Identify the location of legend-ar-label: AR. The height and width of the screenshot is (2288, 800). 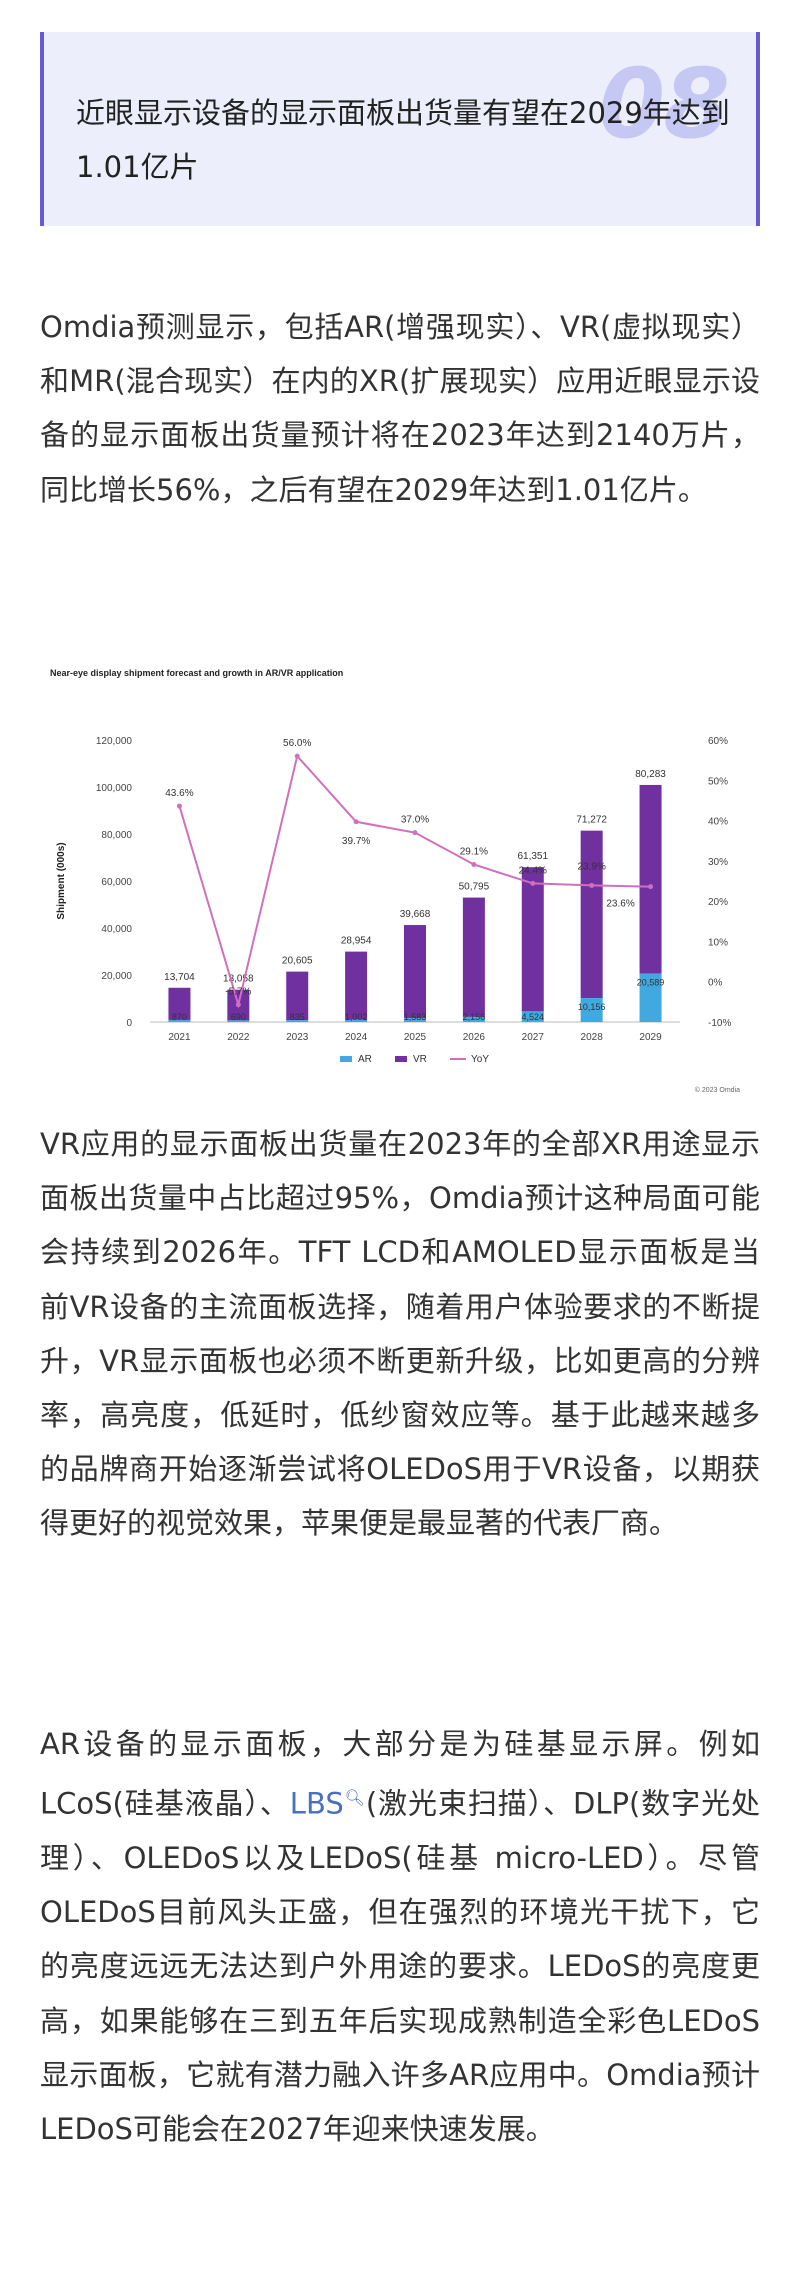
(365, 1059).